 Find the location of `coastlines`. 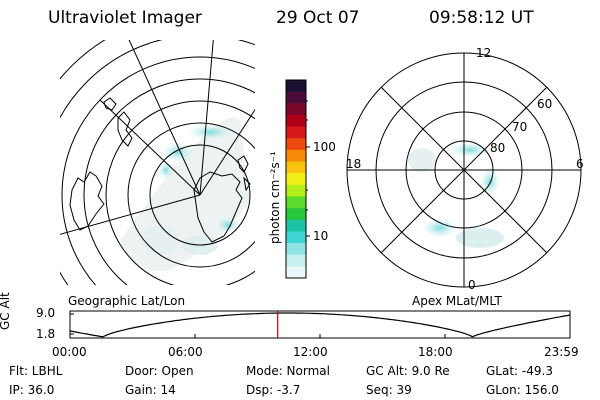

coastlines is located at coordinates (160, 170).